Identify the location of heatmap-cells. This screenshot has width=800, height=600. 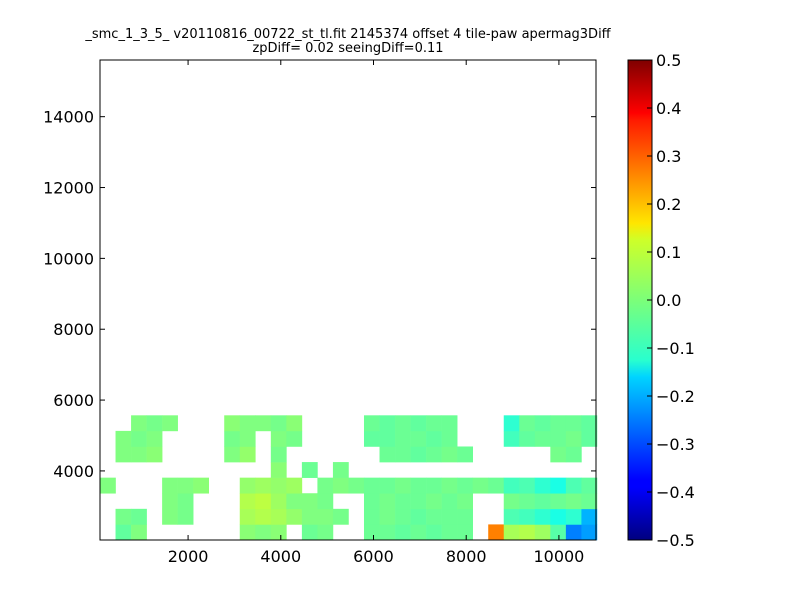
(349, 478).